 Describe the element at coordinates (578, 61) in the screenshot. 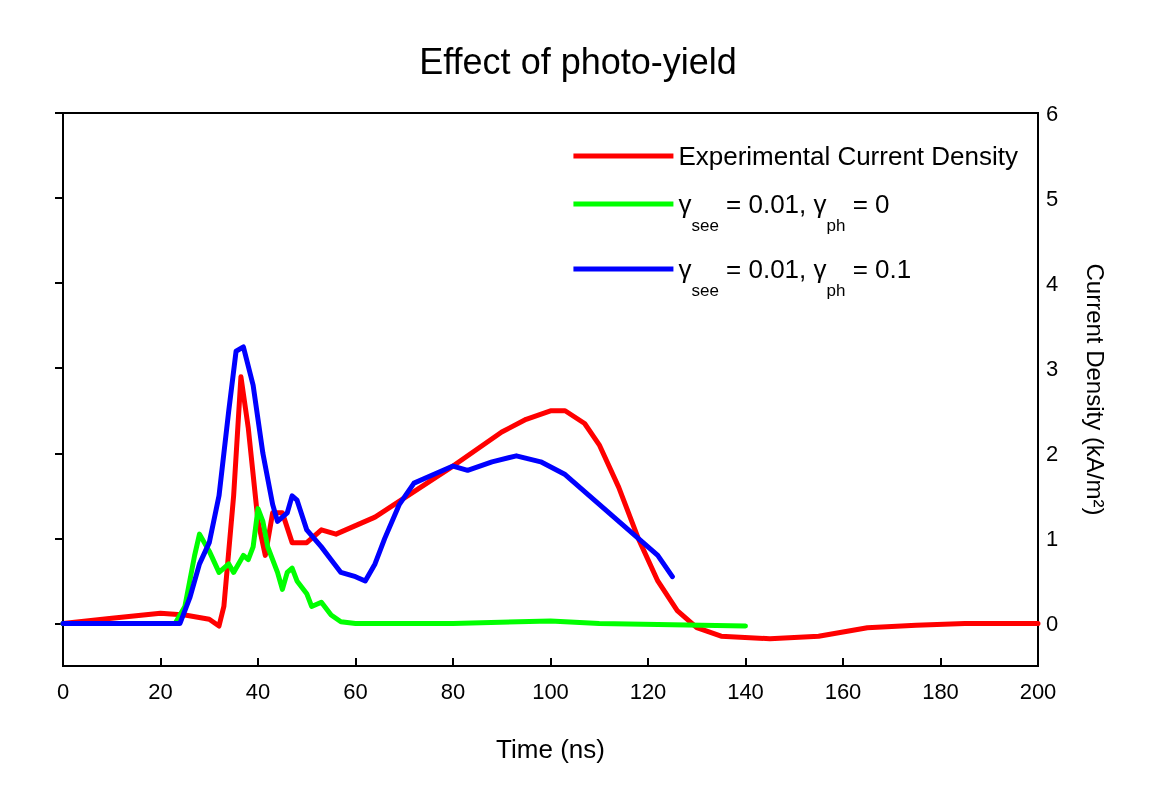

I see `chart-title: Effect of photo-yield` at that location.